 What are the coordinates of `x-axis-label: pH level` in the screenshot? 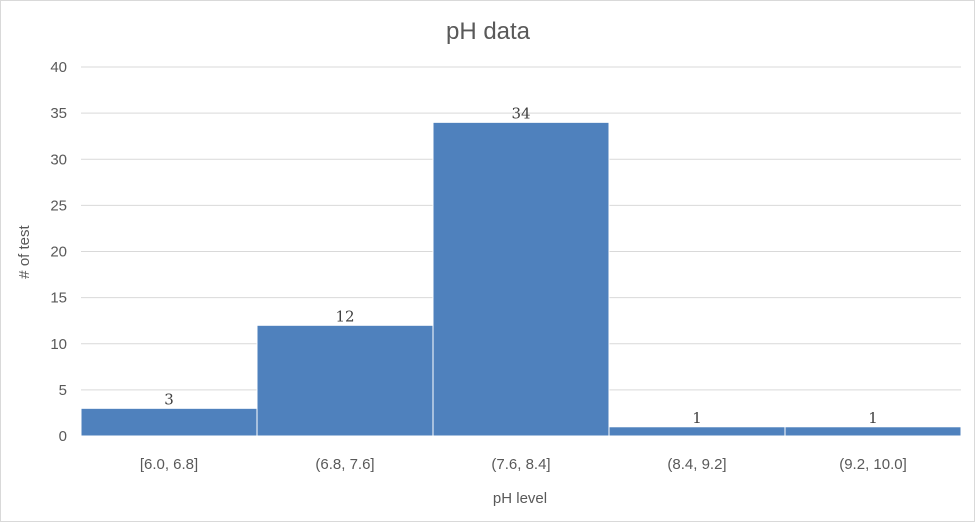 It's located at (520, 498).